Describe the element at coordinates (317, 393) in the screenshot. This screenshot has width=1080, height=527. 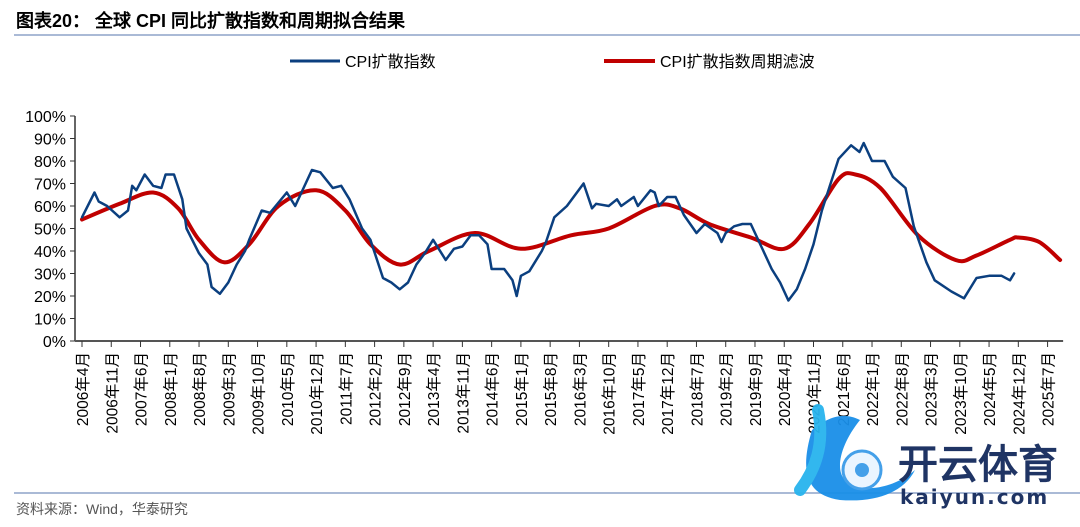
I see `x-tick-label: 2010年12月` at that location.